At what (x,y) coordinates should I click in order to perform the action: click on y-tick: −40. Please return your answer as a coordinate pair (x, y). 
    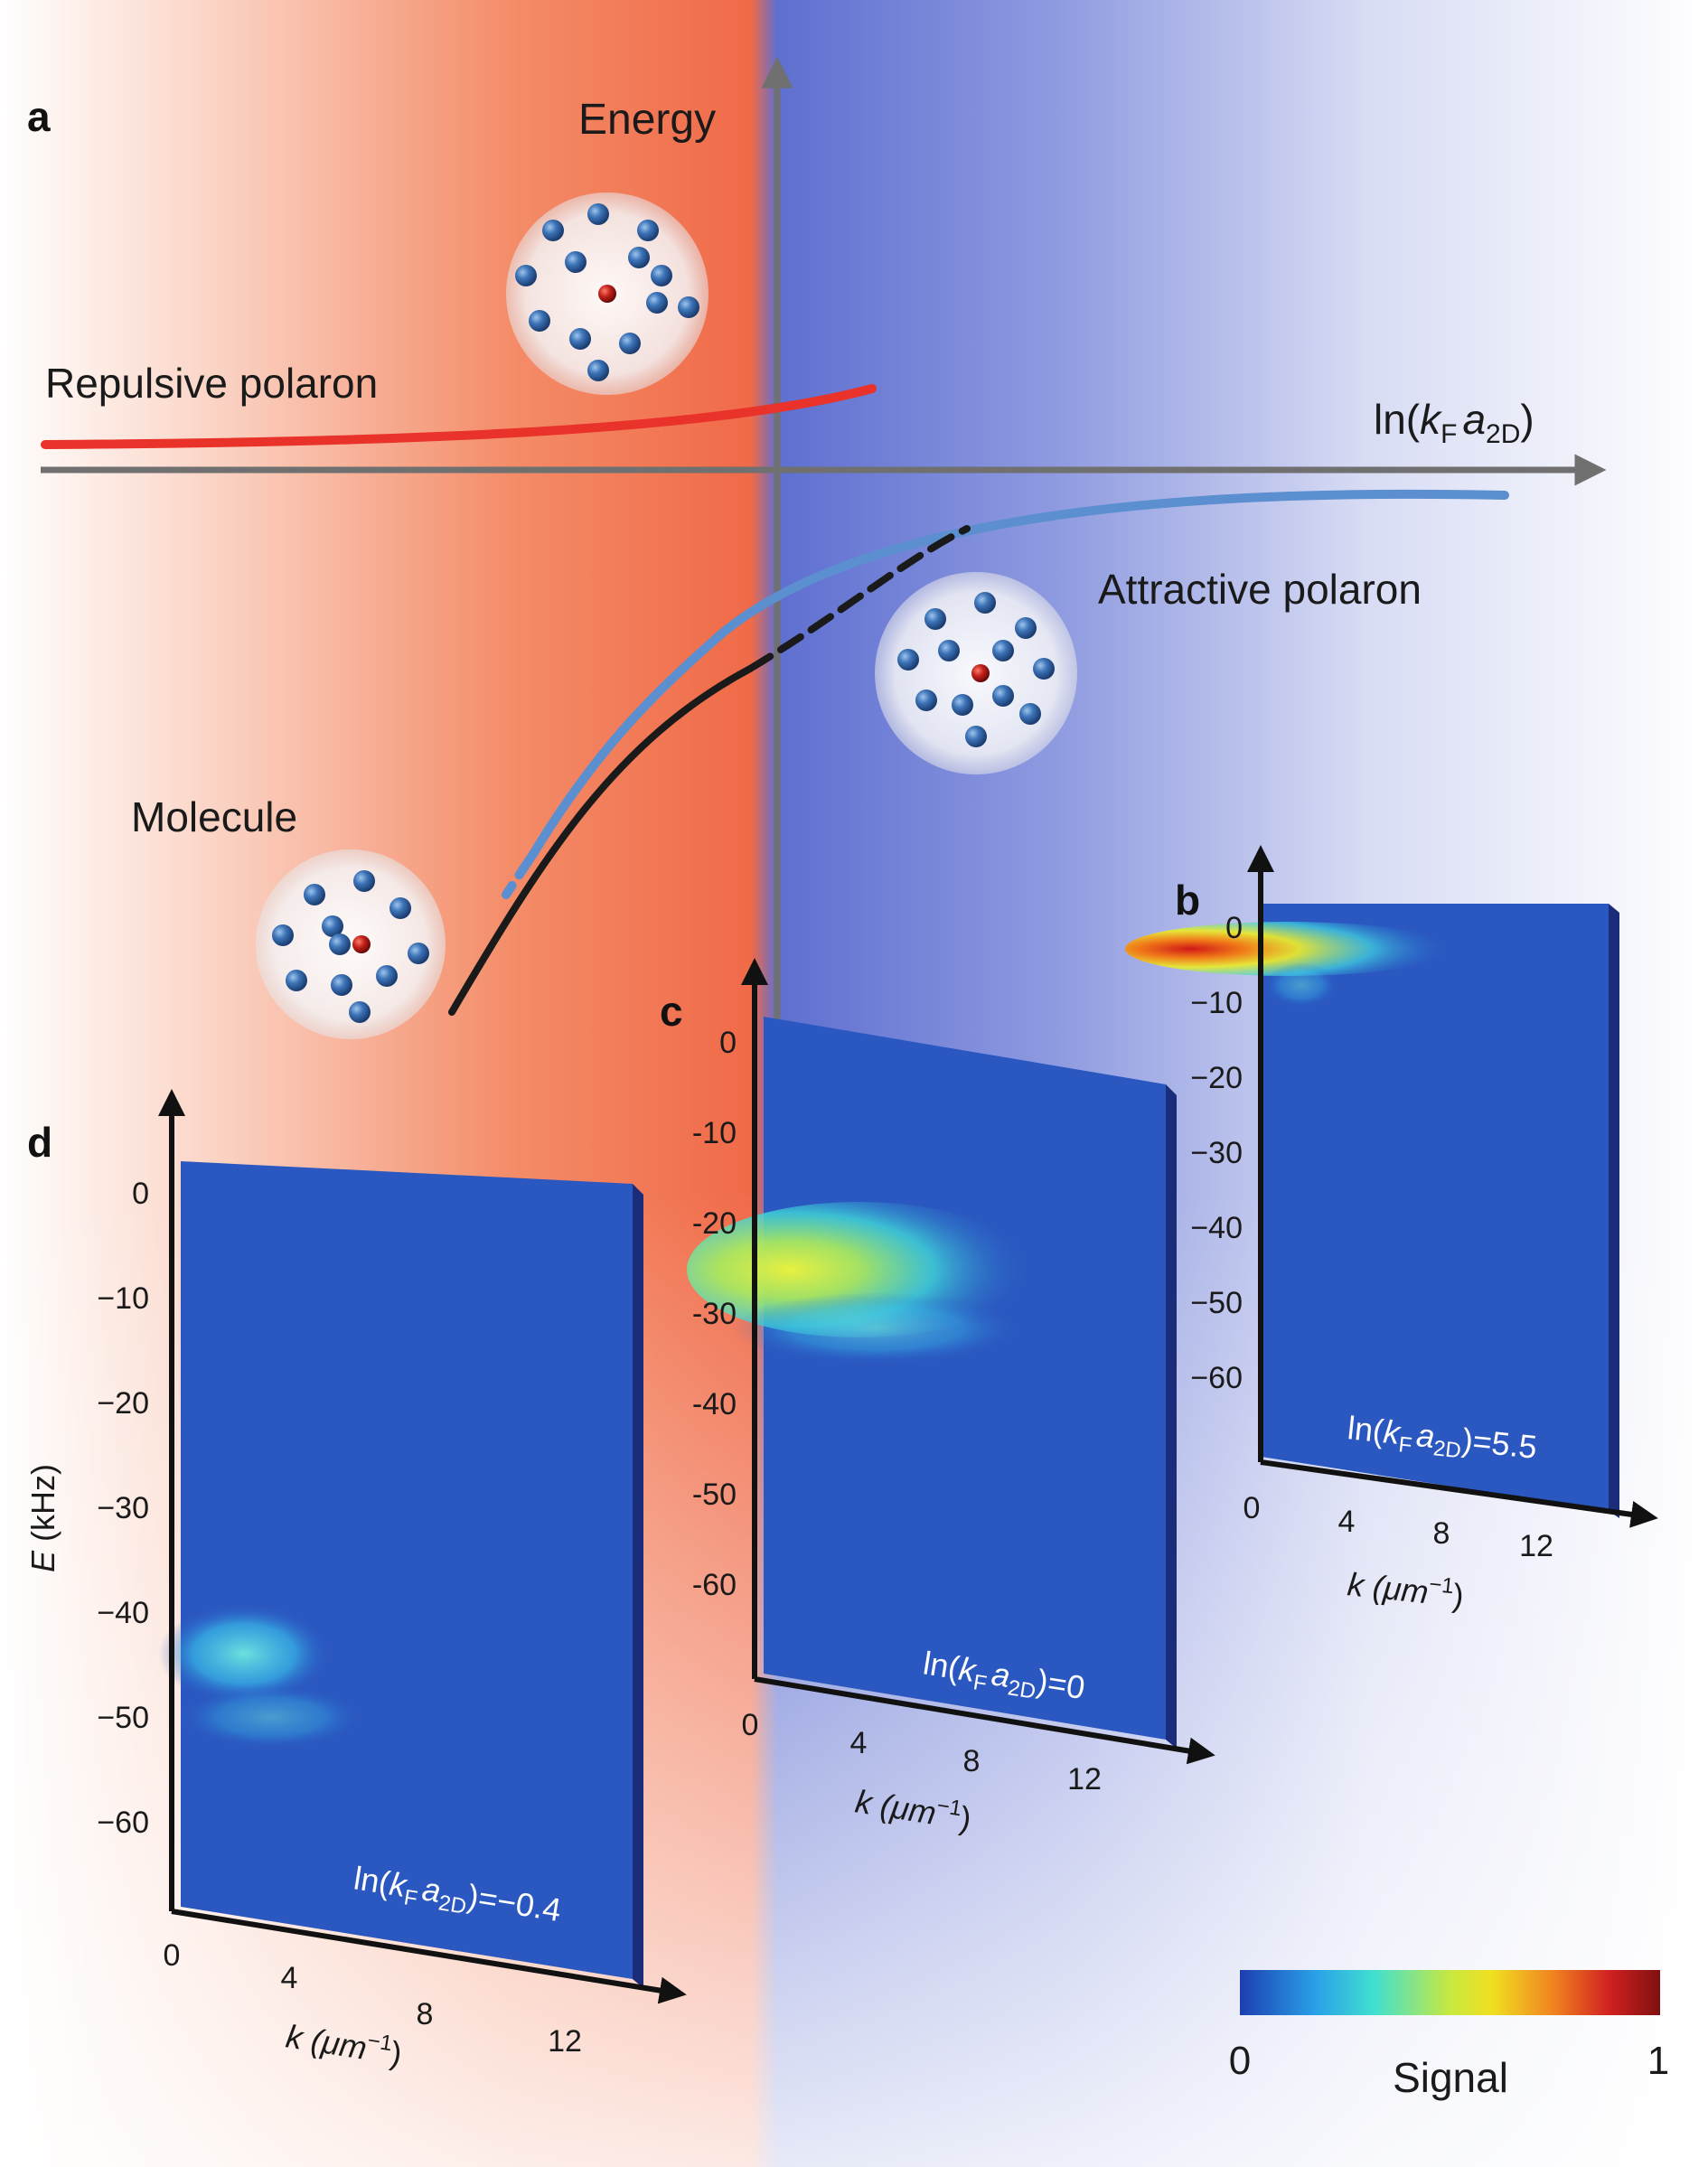
    Looking at the image, I should click on (123, 1613).